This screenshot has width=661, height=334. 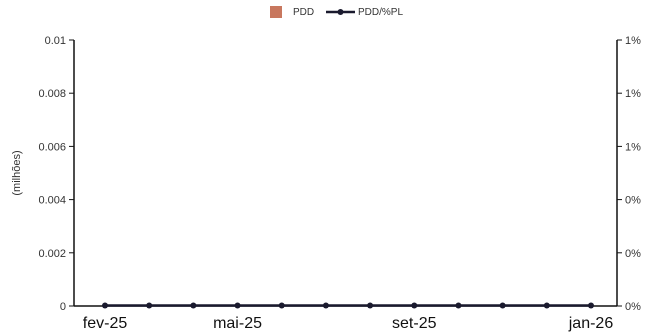 I want to click on y-tick-left-label: 0, so click(x=63, y=307).